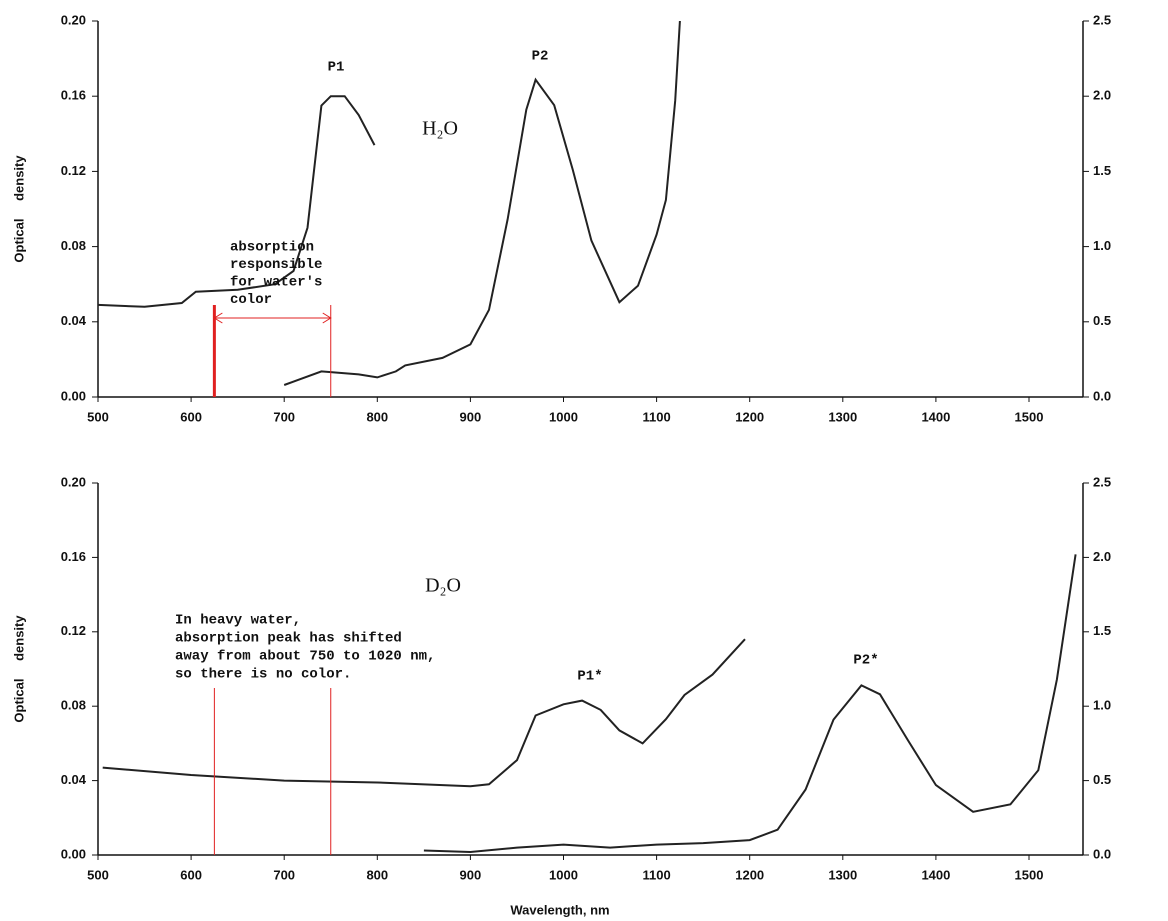 This screenshot has width=1168, height=921. Describe the element at coordinates (276, 283) in the screenshot. I see `annotation: for water's` at that location.